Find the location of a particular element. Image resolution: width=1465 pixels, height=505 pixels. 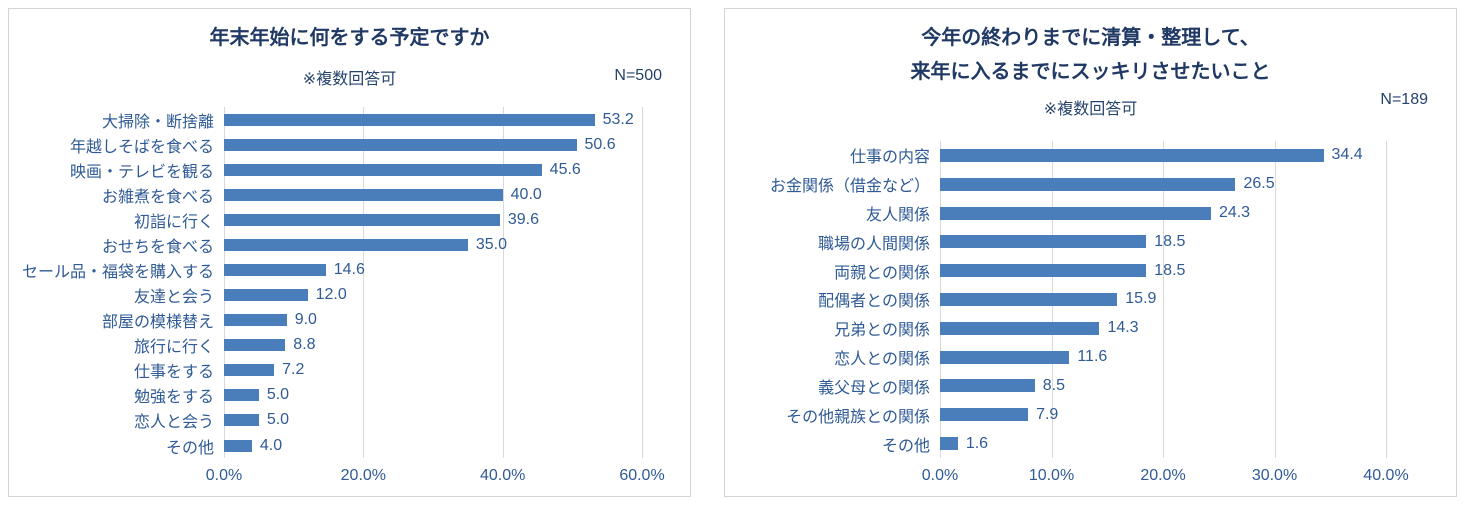

bar-value-label: 8.5 is located at coordinates (1054, 385).